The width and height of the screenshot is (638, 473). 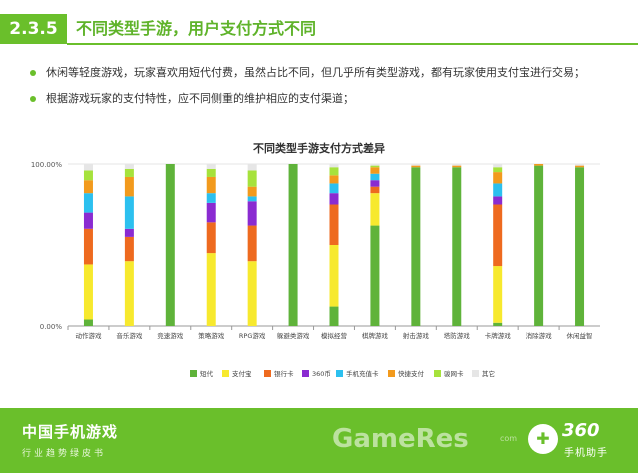 What do you see at coordinates (196, 28) in the screenshot?
I see `section-title: 不同类型手游，用户支付方式不同` at bounding box center [196, 28].